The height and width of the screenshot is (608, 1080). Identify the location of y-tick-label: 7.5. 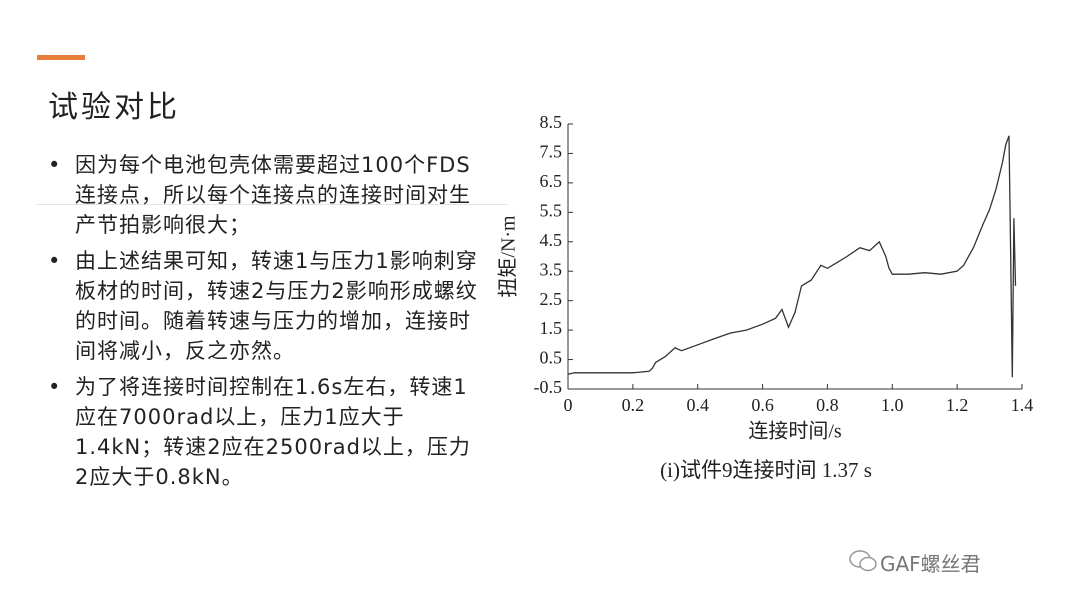
(551, 152).